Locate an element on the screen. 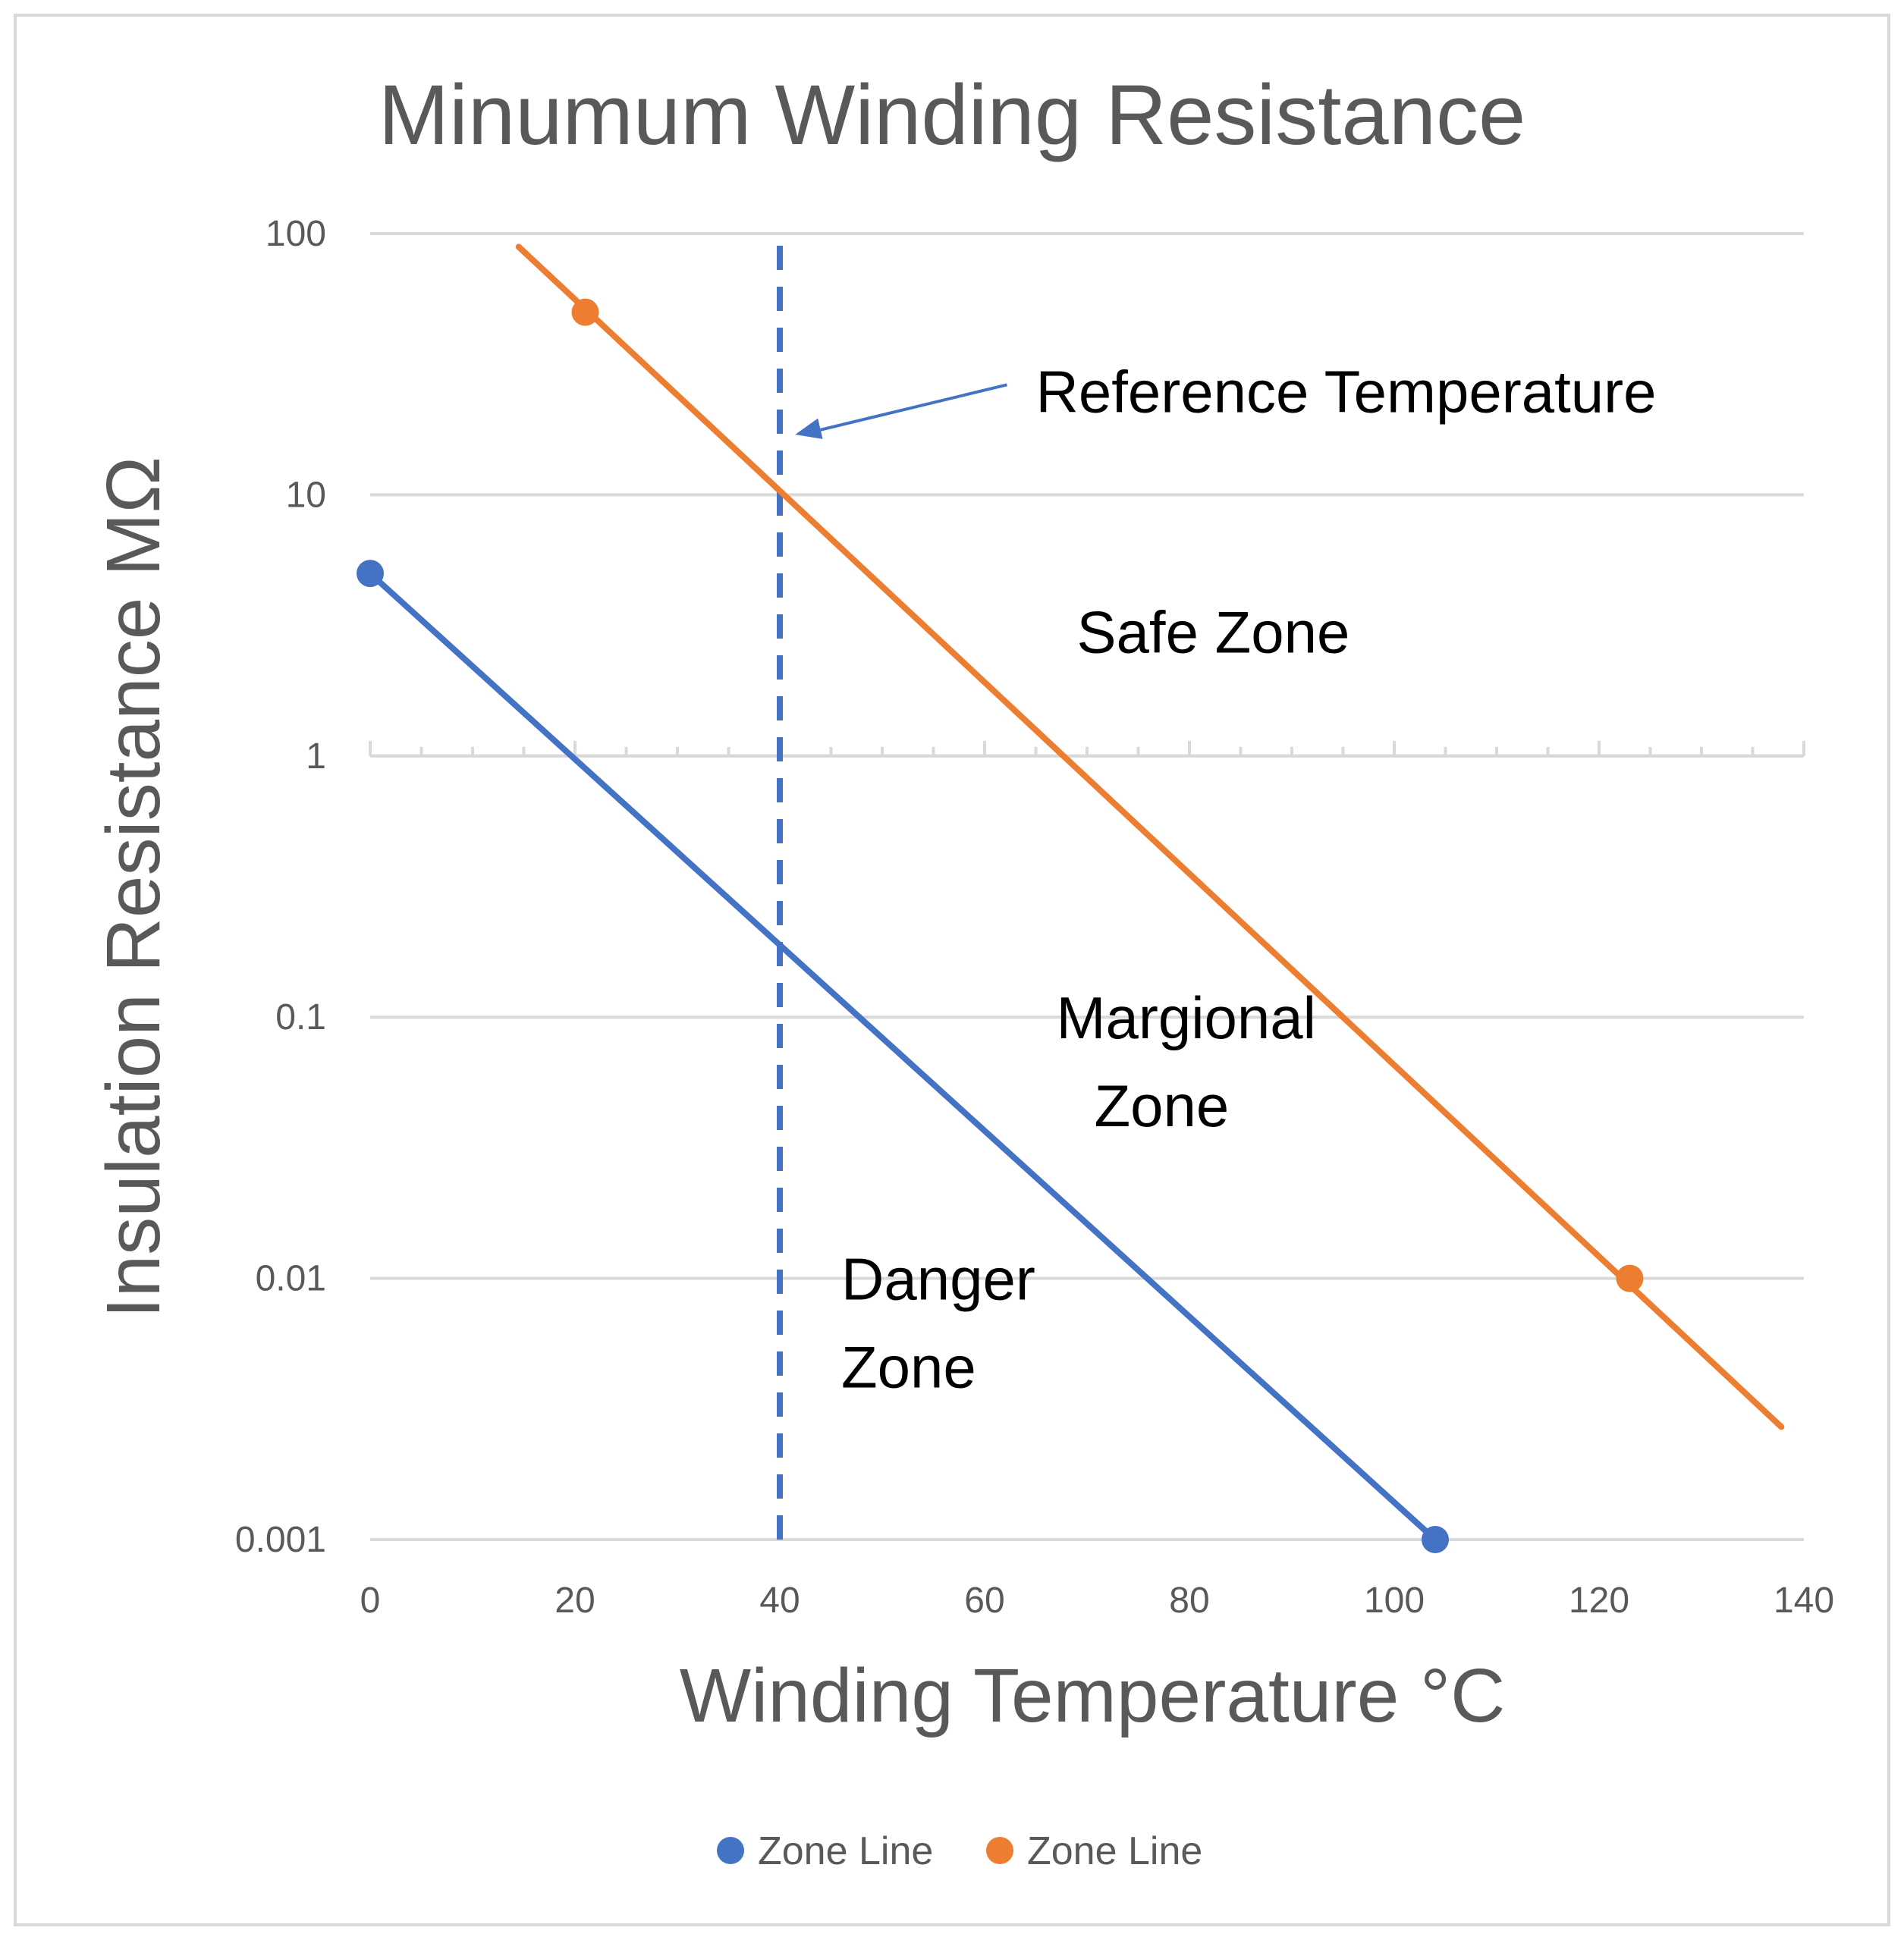 The width and height of the screenshot is (1904, 1940). x-tick-label: 100 is located at coordinates (1395, 1601).